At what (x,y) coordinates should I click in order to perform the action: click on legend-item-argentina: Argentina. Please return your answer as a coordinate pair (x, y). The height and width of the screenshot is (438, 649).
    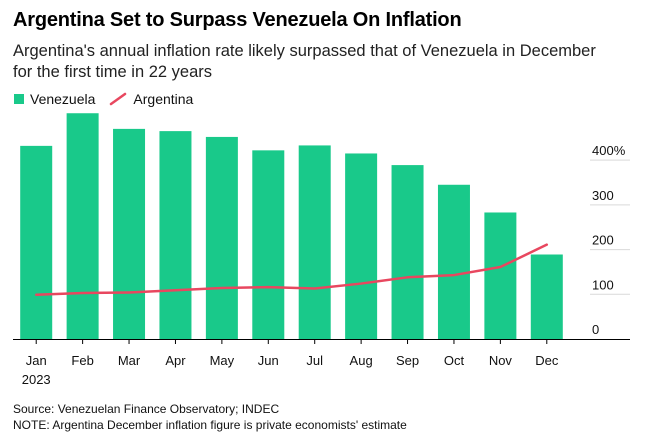
    Looking at the image, I should click on (151, 99).